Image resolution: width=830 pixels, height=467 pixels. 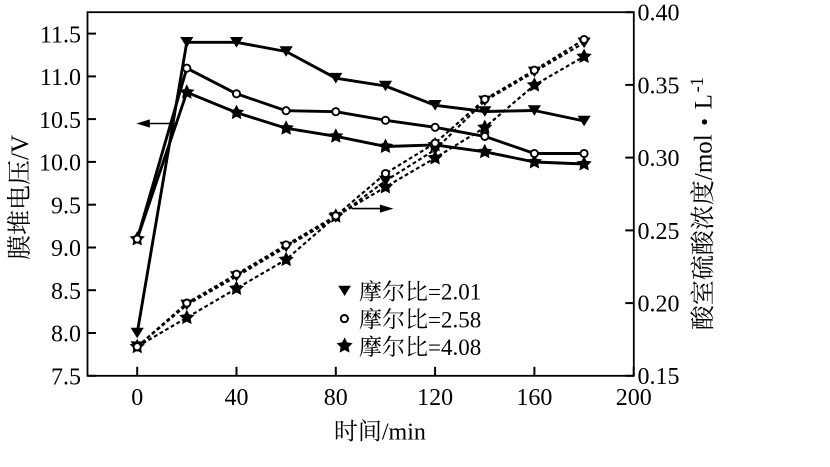 I want to click on svg-text: /V, so click(x=20, y=147).